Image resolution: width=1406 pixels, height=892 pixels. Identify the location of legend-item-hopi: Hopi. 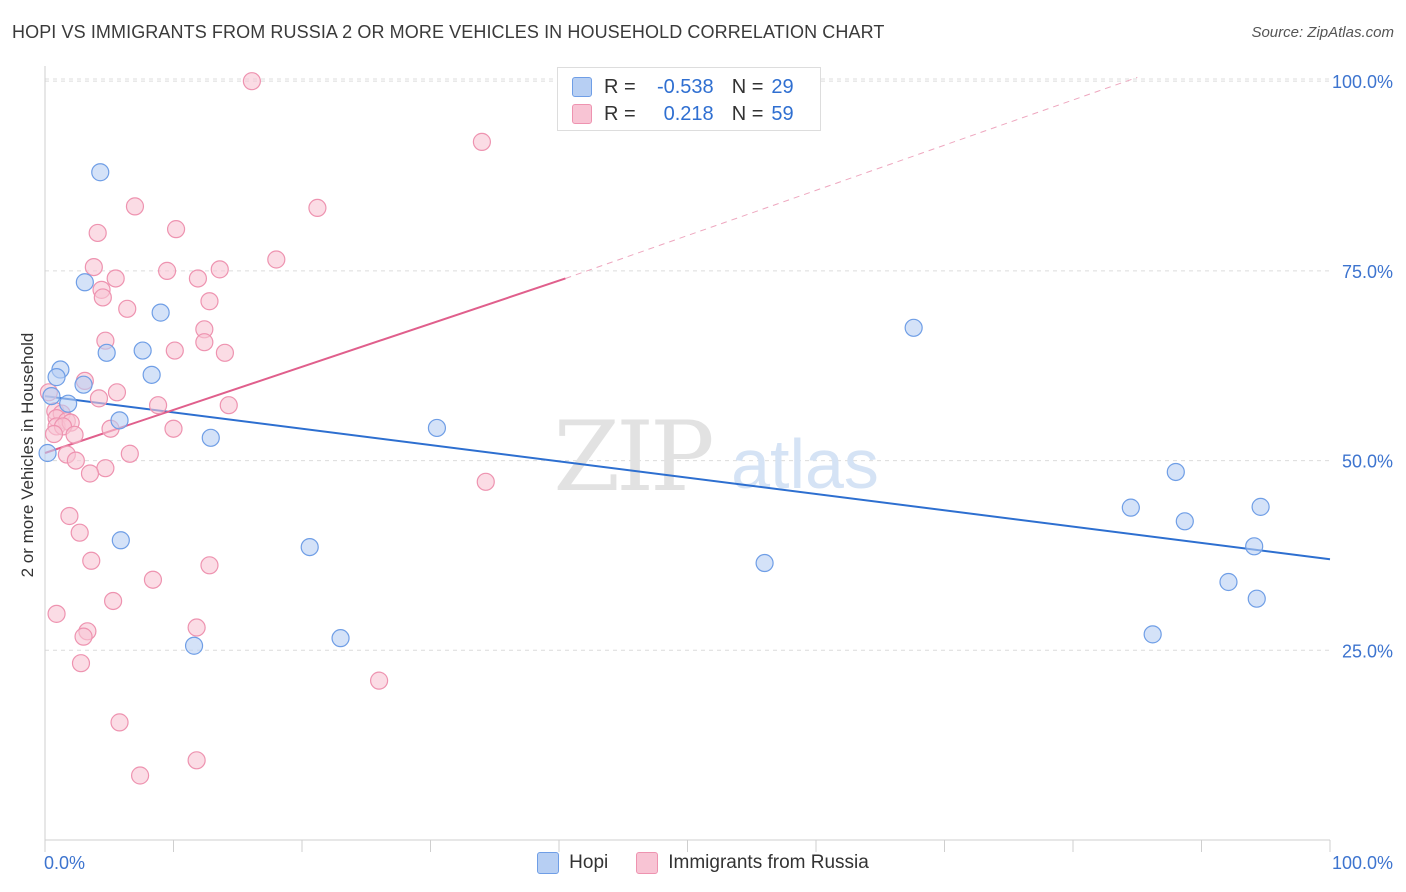
(572, 863).